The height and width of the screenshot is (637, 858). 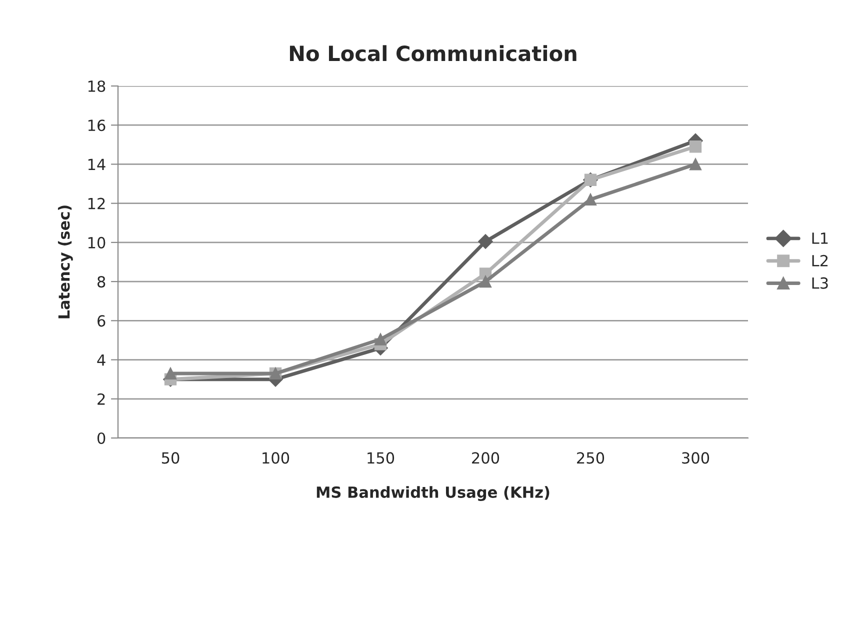 What do you see at coordinates (97, 126) in the screenshot?
I see `y-tick-label: 16` at bounding box center [97, 126].